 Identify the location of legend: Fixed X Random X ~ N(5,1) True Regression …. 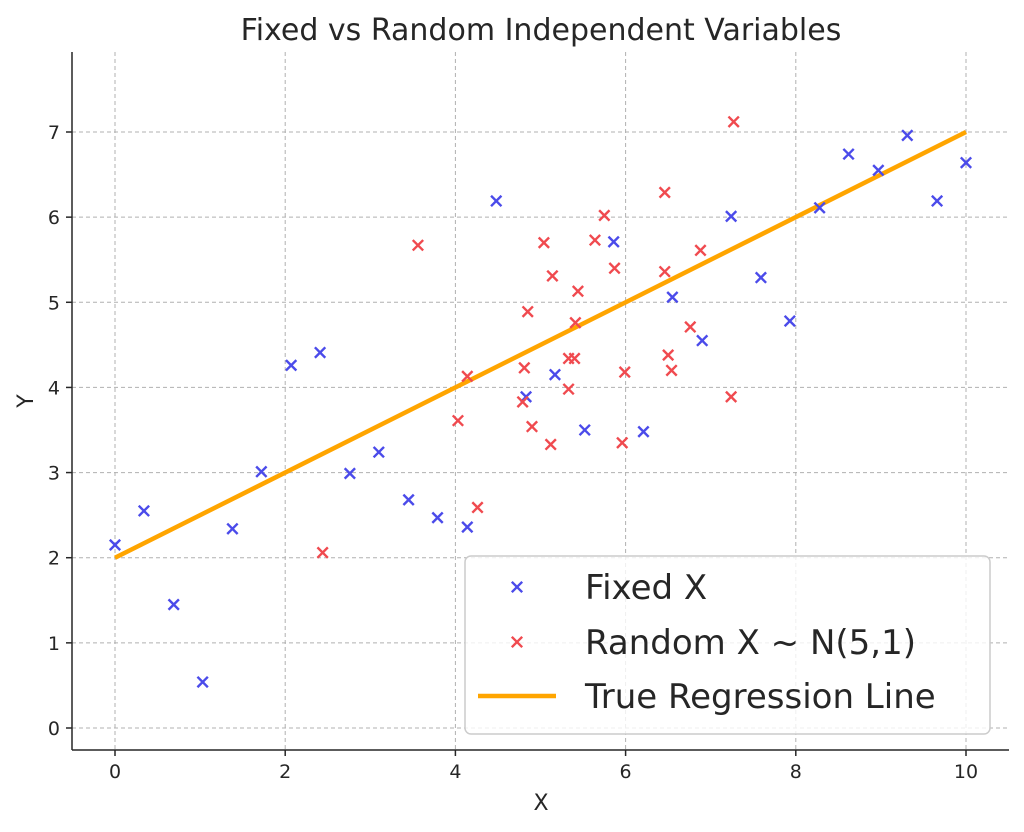
(727, 645).